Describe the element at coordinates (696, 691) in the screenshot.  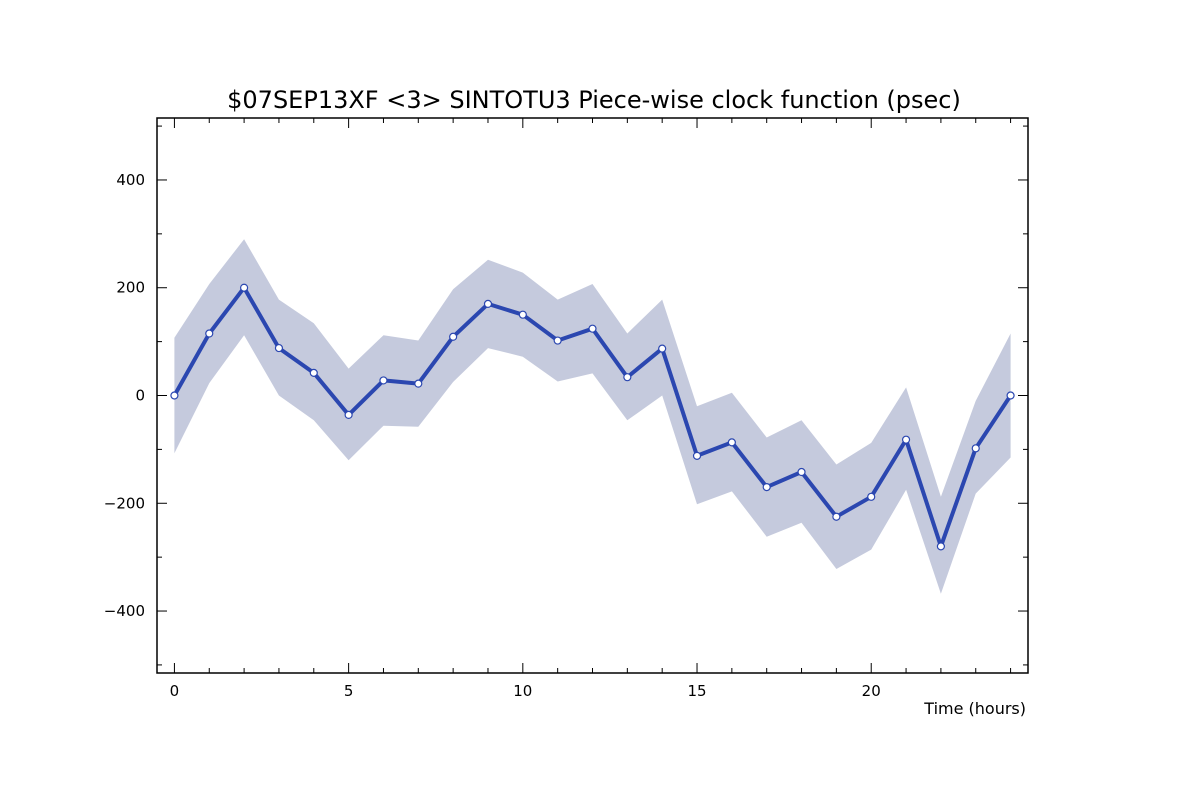
I see `x-tick-label: 15` at that location.